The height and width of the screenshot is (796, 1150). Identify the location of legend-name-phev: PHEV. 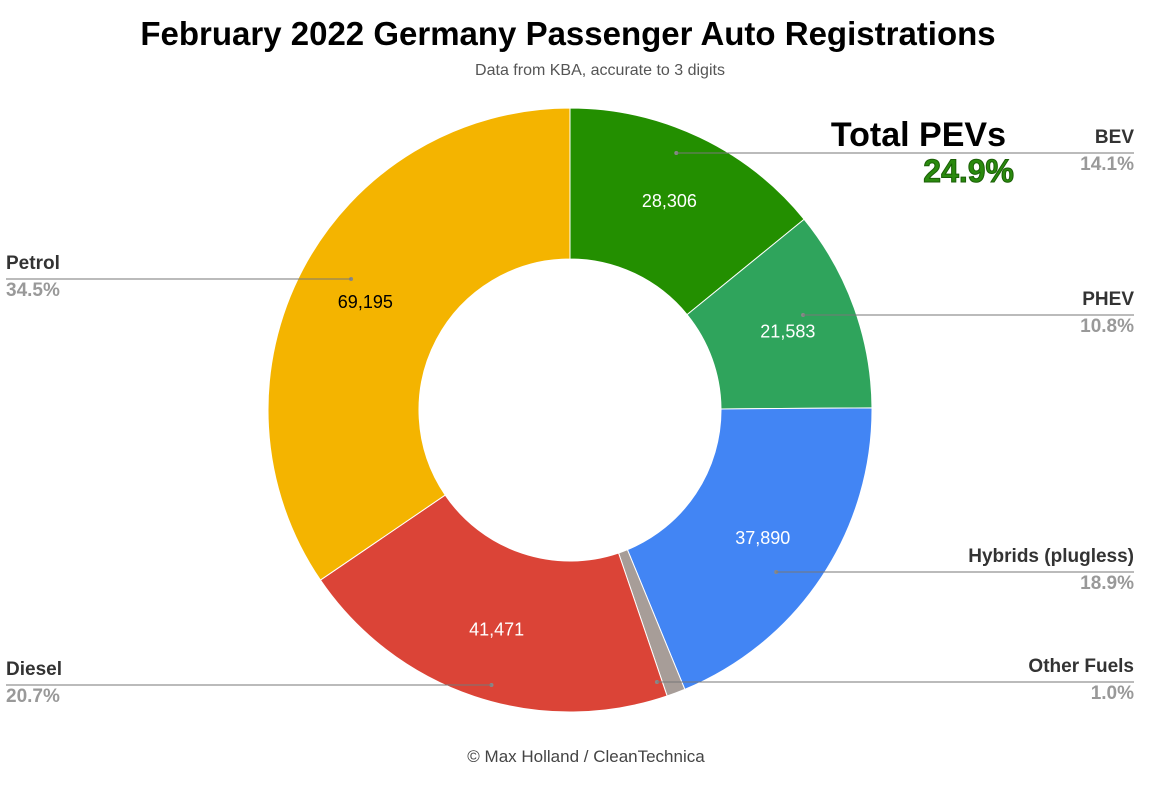
(1108, 299).